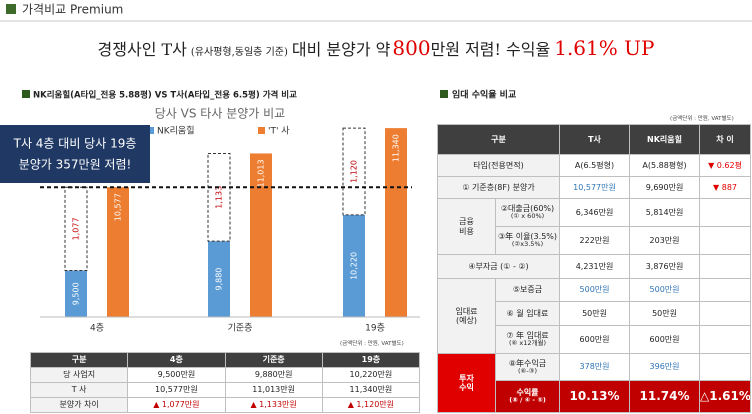  I want to click on bar-value-label: 9,880, so click(219, 279).